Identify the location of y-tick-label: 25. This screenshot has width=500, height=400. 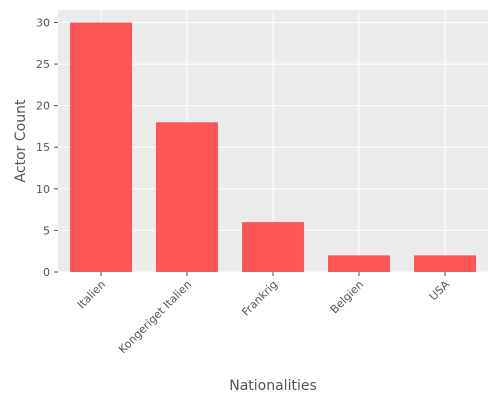
(43, 64).